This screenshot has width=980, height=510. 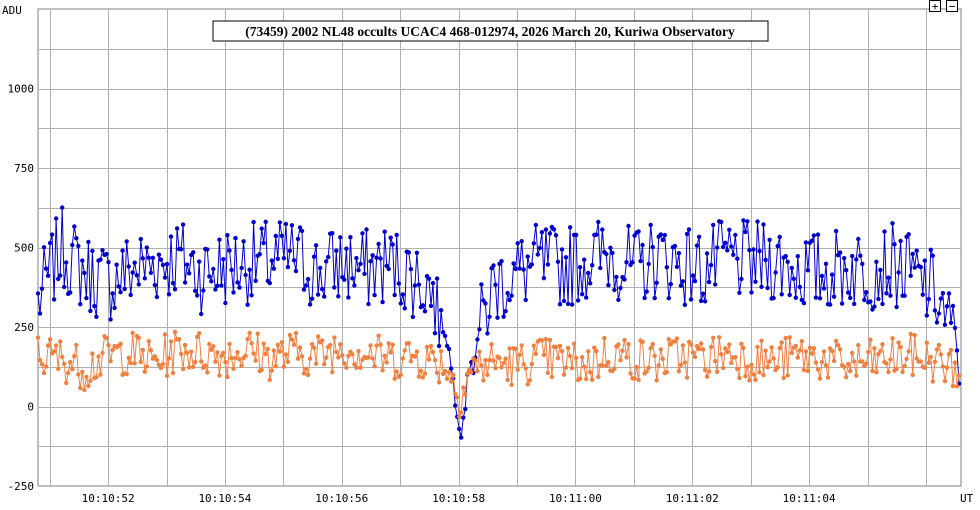 What do you see at coordinates (224, 498) in the screenshot?
I see `x-tick-label: 10:10:54` at bounding box center [224, 498].